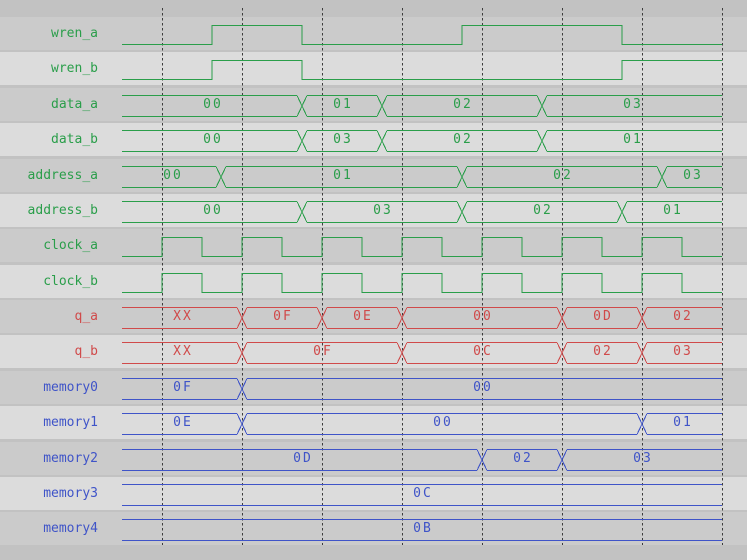  Describe the element at coordinates (422, 353) in the screenshot. I see `waveform-q_b` at that location.